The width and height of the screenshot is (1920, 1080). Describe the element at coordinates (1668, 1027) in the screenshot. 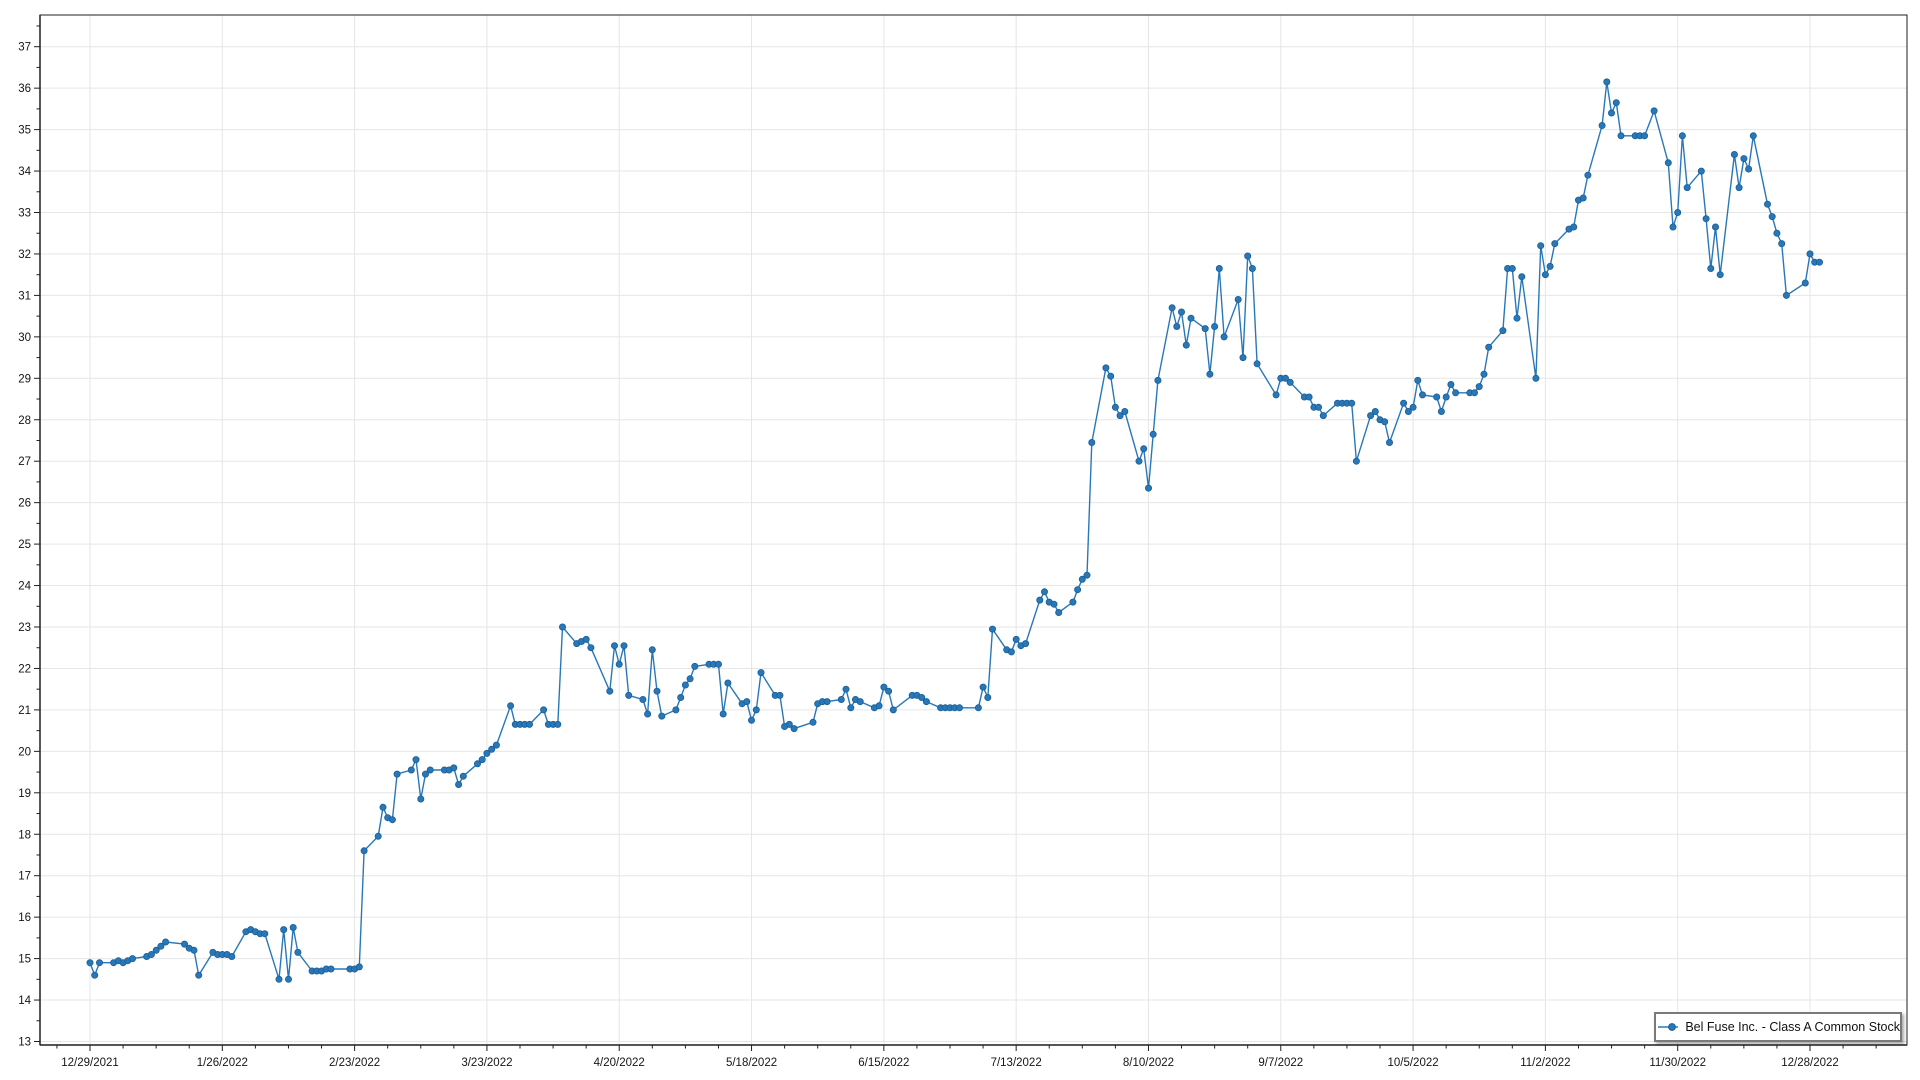

I see `legend-series-marker-icon` at that location.